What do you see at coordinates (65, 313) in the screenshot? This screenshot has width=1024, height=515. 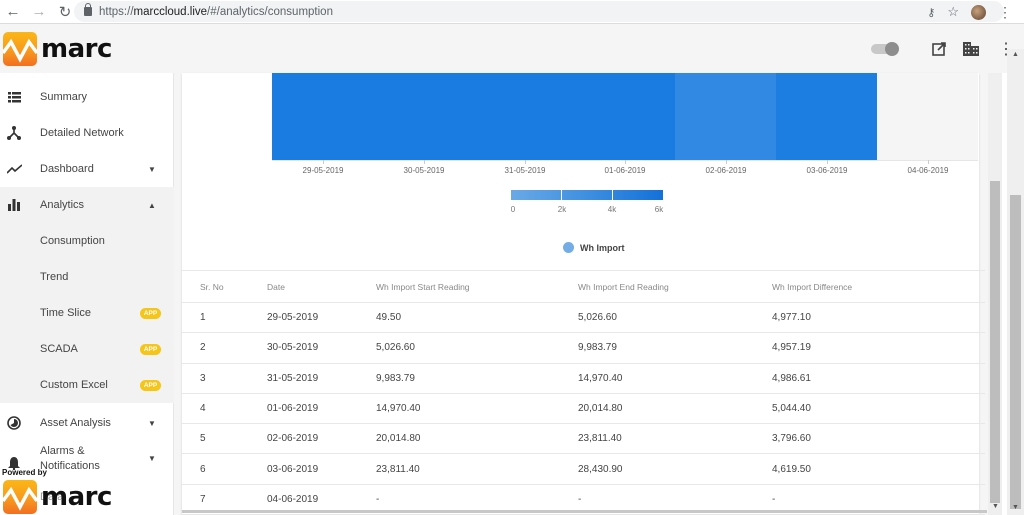 I see `sidebar-item-label: Time Slice` at bounding box center [65, 313].